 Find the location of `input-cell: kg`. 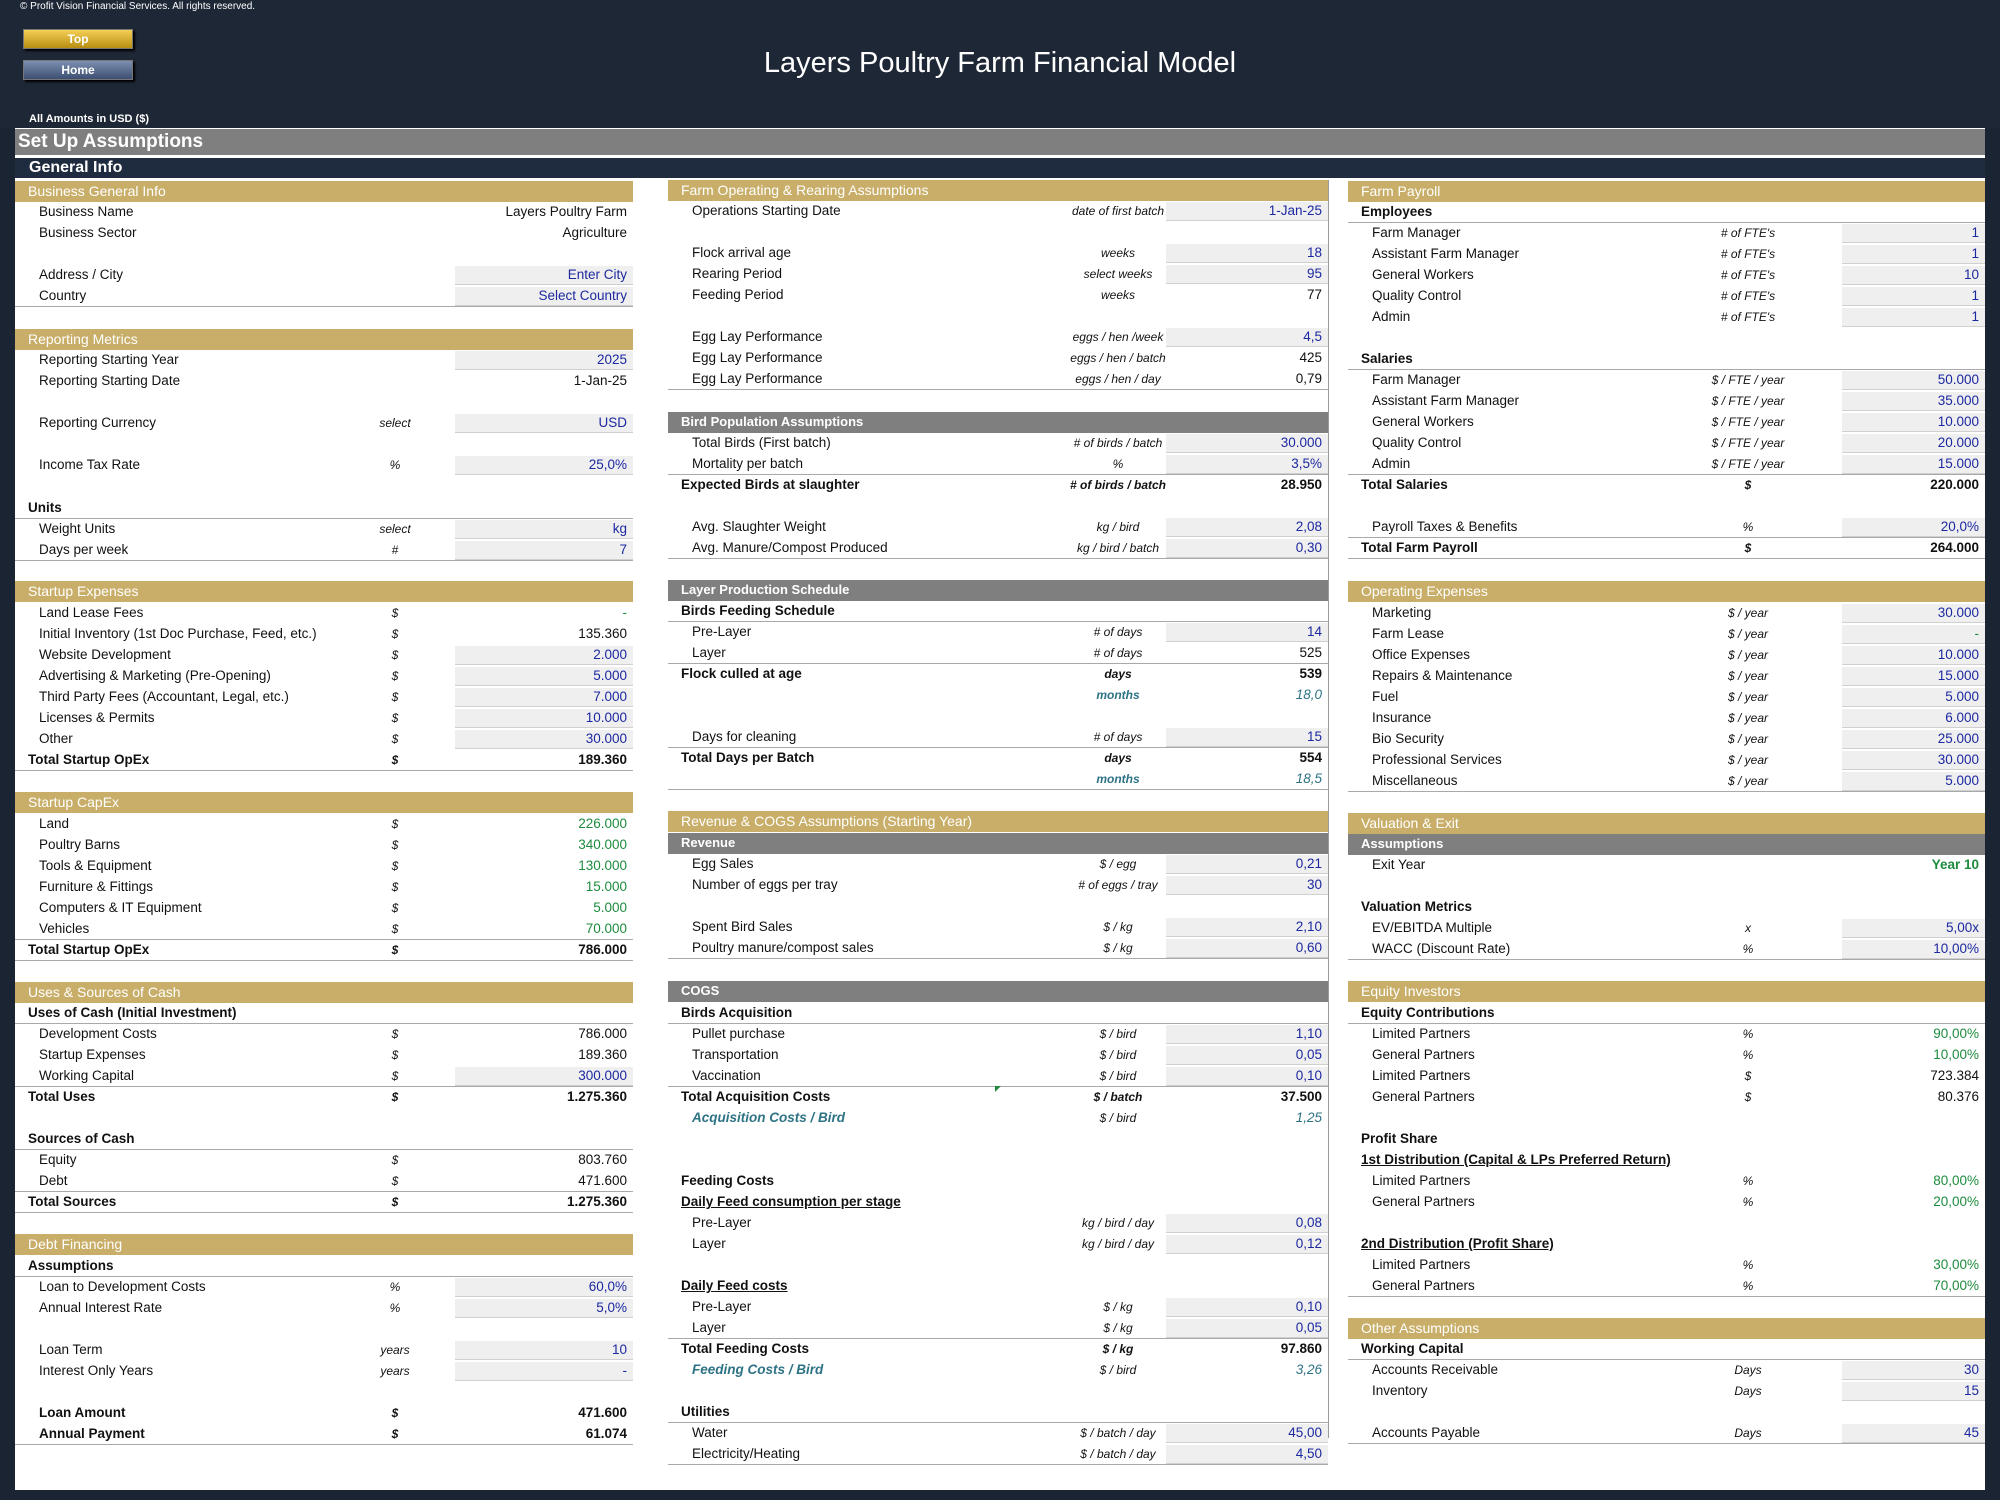

input-cell: kg is located at coordinates (544, 529).